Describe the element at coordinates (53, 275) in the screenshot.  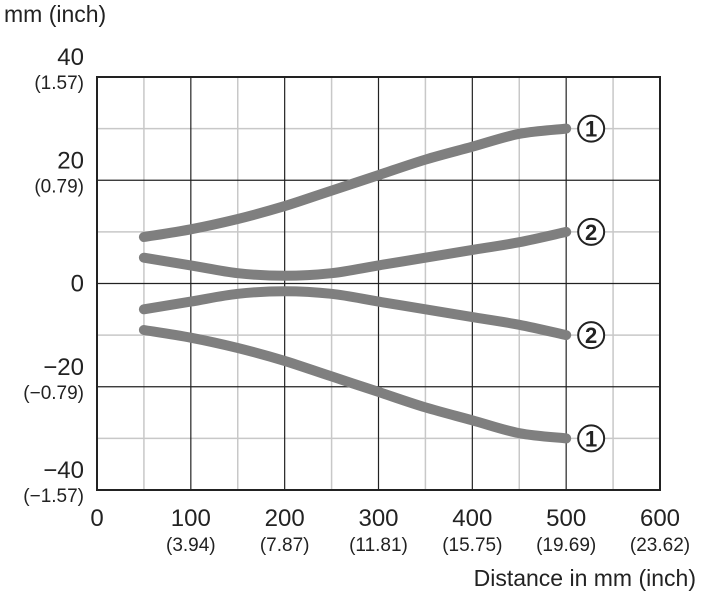
I see `y-axis-ticks: 40(1.57) 20(0.79) 0 −20(−0.79) −40(−1.57)` at that location.